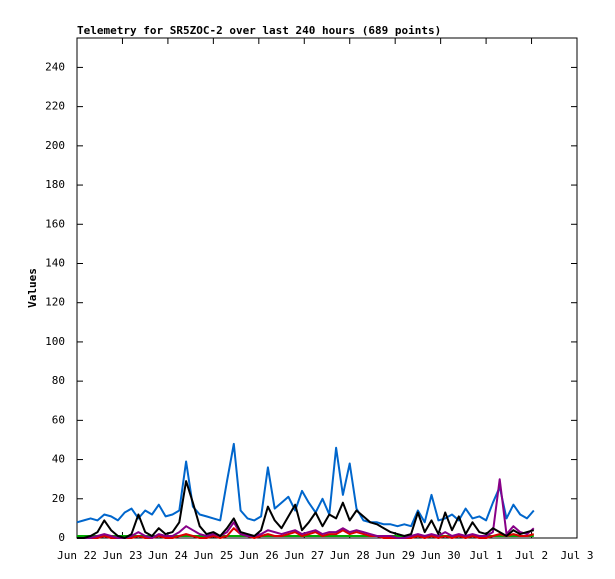 This screenshot has height=579, width=615. I want to click on x-tick-label: Jun 25, so click(213, 555).